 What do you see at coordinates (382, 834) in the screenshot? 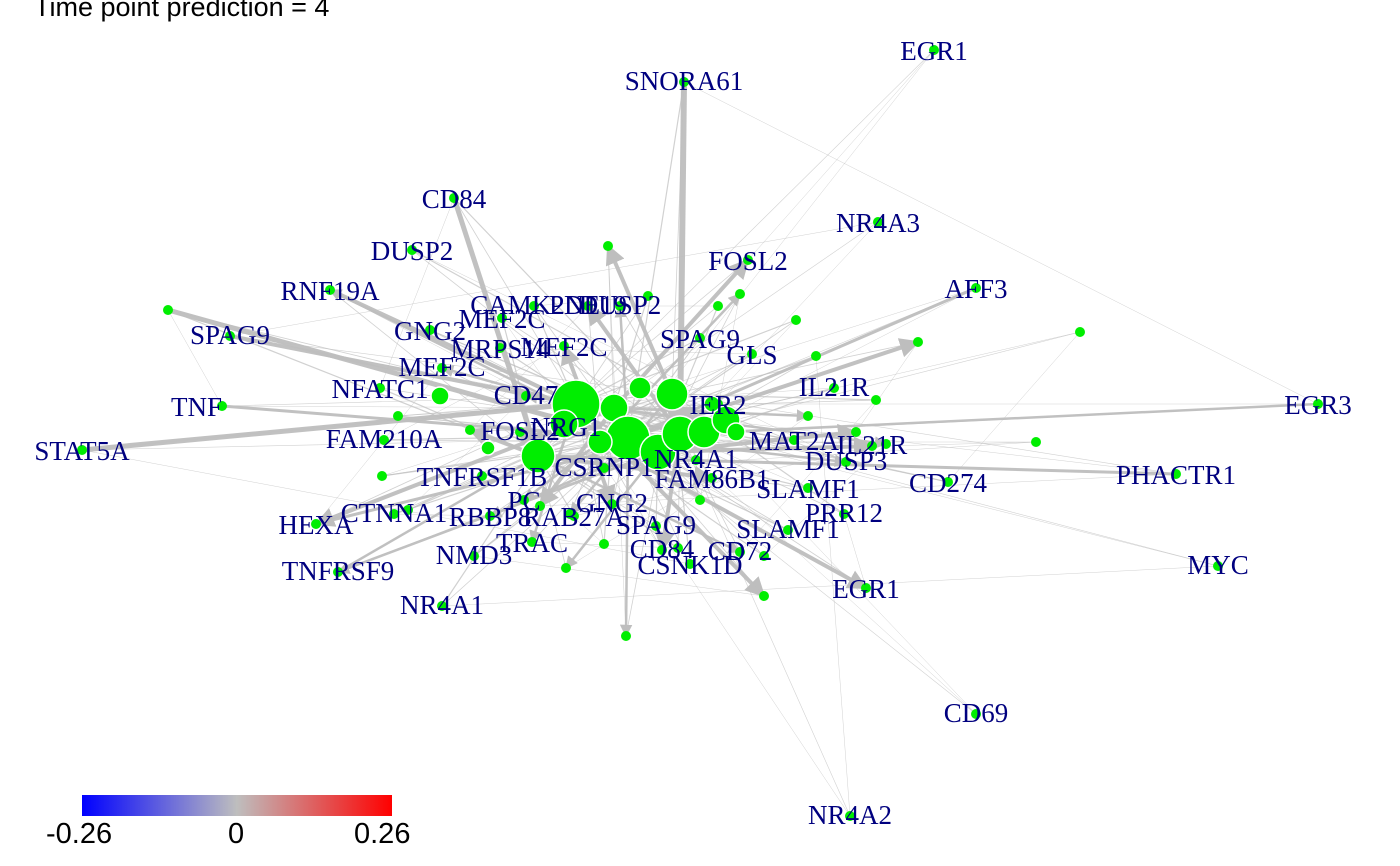
I see `colorbar-max-label: 0.26` at bounding box center [382, 834].